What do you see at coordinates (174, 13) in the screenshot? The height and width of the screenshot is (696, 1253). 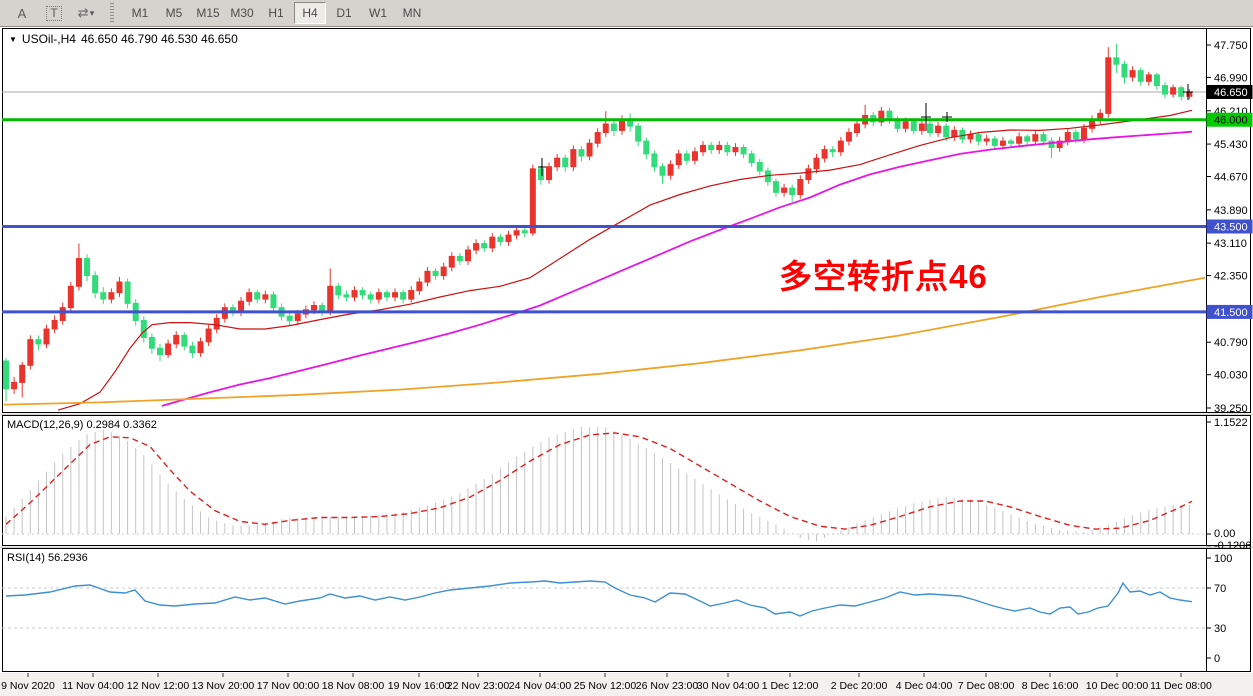 I see `timeframe-m5-button: M5` at bounding box center [174, 13].